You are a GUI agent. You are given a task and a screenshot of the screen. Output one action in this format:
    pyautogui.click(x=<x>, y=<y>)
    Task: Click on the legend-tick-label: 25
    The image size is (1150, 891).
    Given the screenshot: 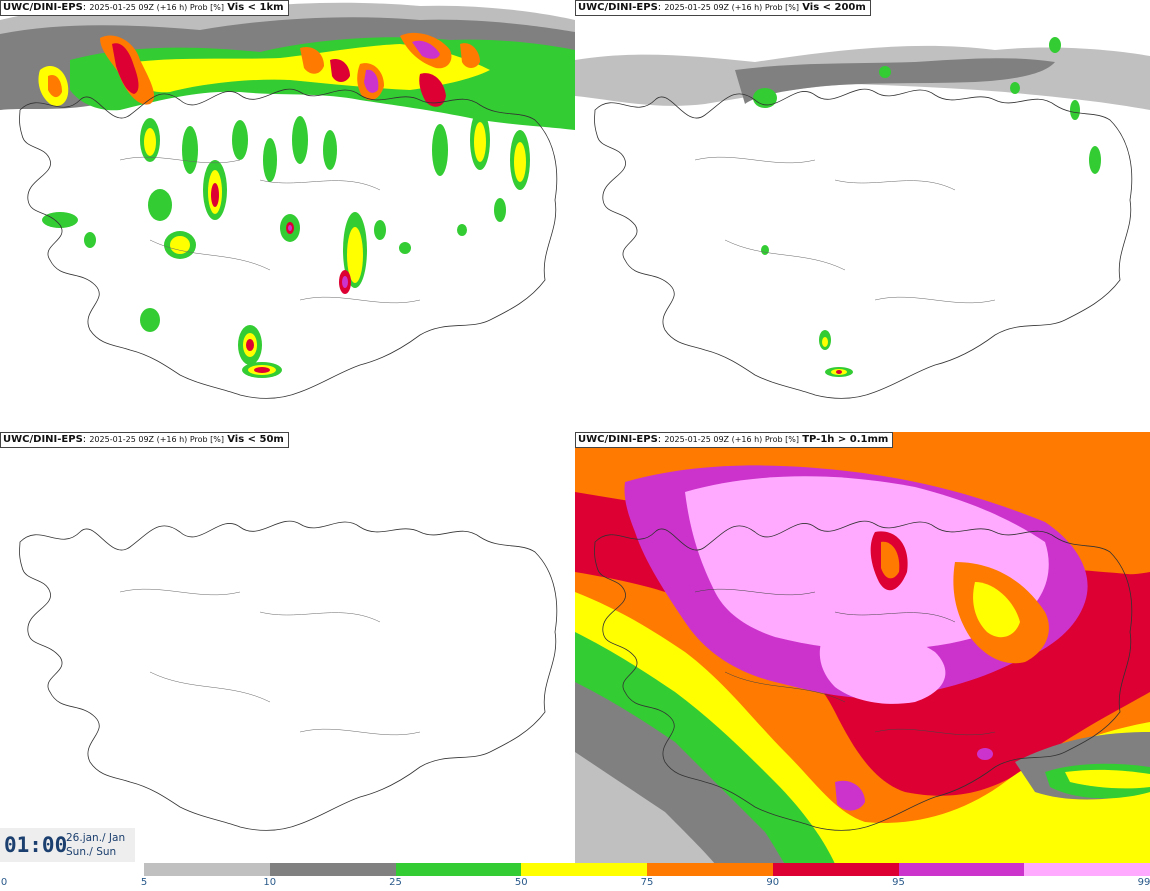 What is the action you would take?
    pyautogui.click(x=395, y=882)
    